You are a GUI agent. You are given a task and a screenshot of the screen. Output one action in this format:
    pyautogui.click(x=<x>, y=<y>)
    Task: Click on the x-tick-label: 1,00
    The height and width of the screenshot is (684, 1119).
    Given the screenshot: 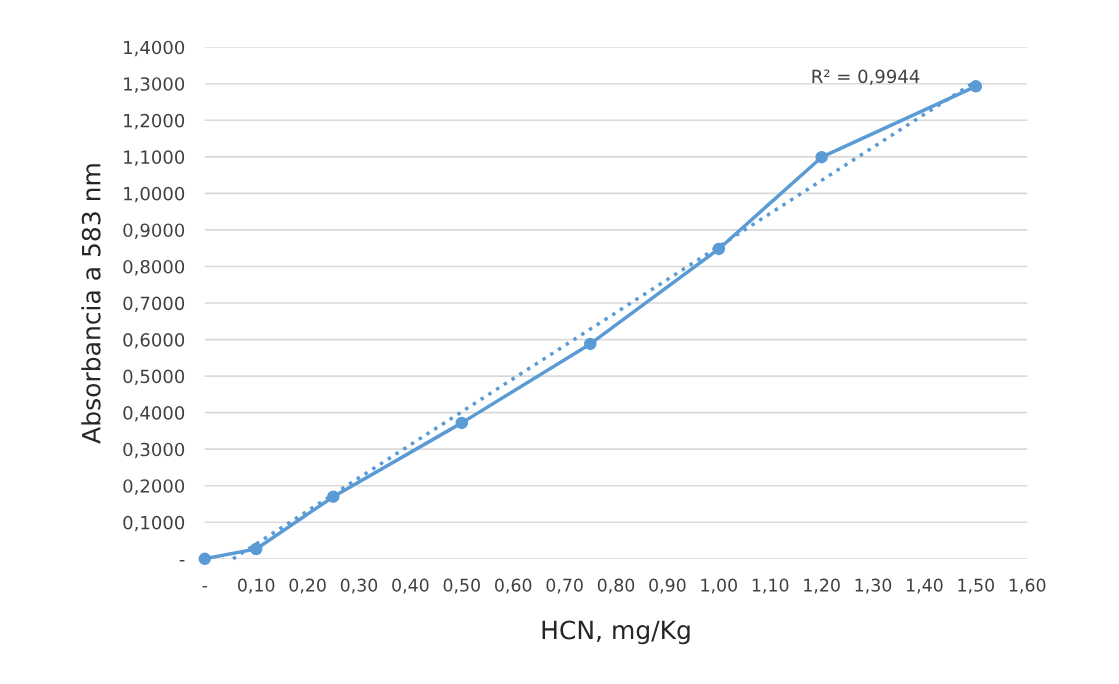 What is the action you would take?
    pyautogui.click(x=719, y=586)
    